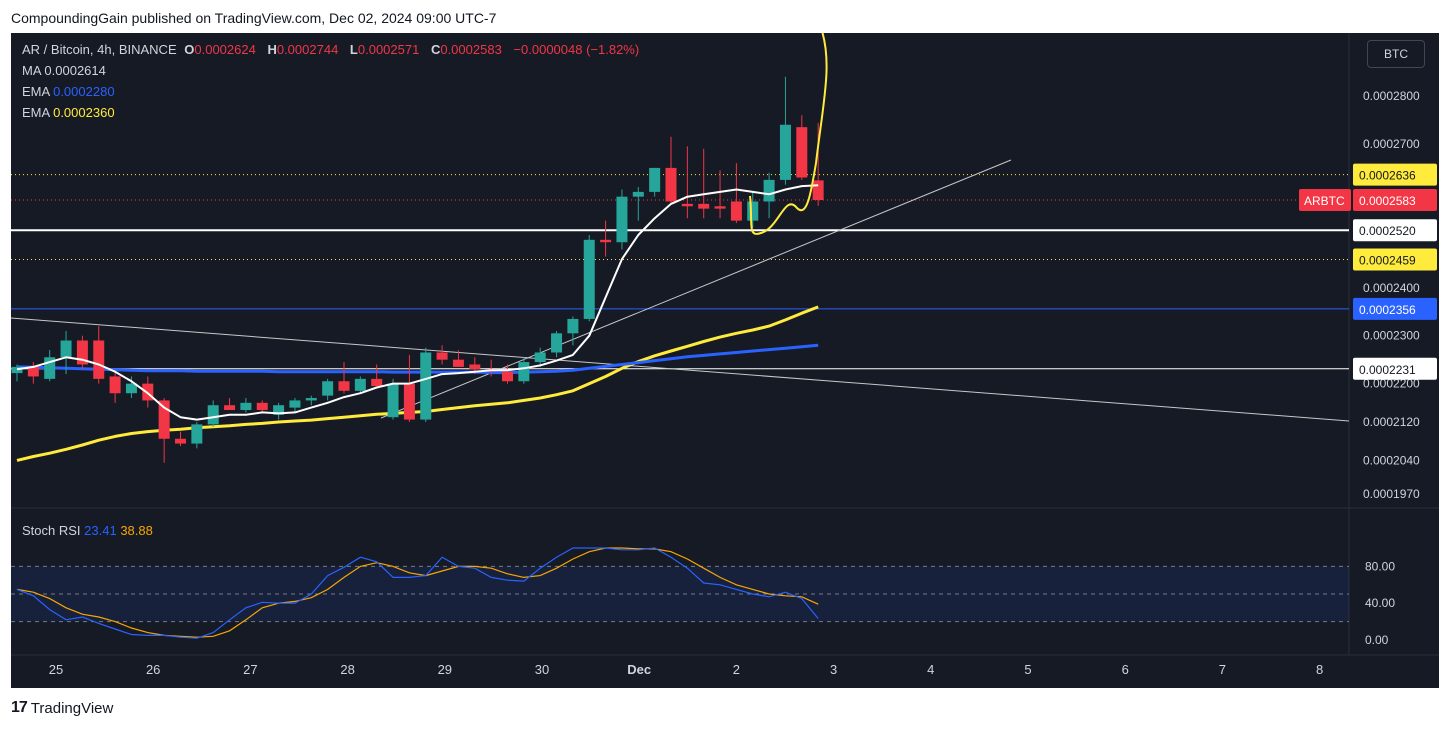 The height and width of the screenshot is (729, 1451). I want to click on ma-value: 0.0002614, so click(75, 70).